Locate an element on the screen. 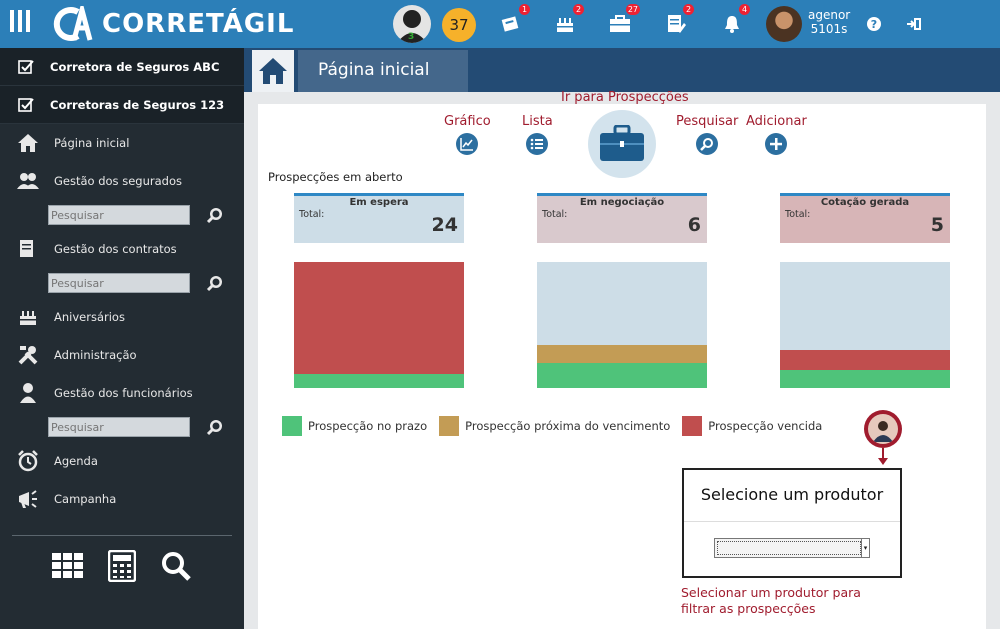 This screenshot has width=1000, height=629. prospections-button is located at coordinates (622, 144).